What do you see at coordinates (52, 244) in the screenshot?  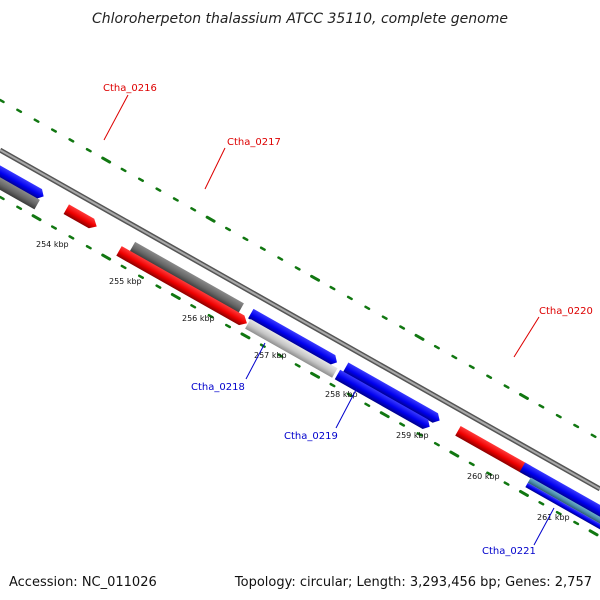 I see `tick-label-254: 254 kbp` at bounding box center [52, 244].